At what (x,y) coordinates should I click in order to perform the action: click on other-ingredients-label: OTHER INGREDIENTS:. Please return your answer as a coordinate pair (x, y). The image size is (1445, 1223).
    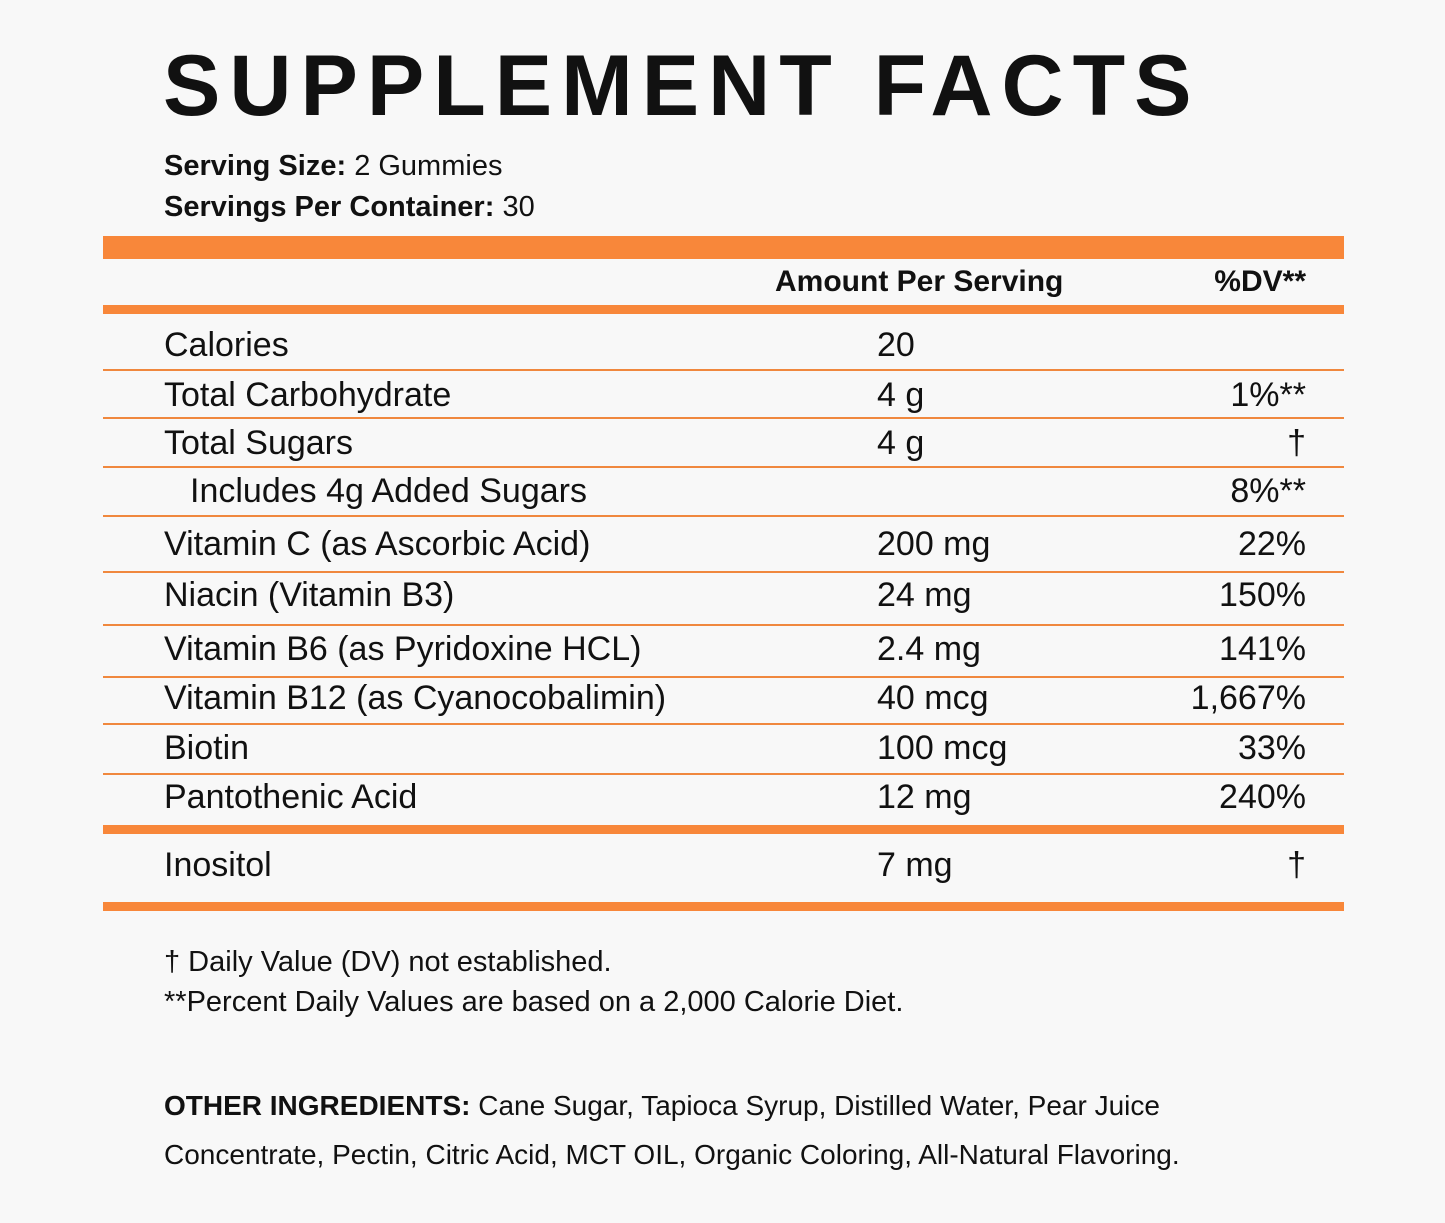
    Looking at the image, I should click on (317, 1105).